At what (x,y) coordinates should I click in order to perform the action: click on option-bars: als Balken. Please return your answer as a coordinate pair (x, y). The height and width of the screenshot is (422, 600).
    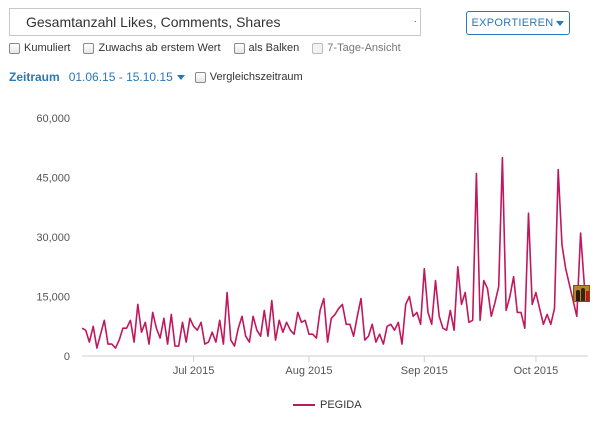
    Looking at the image, I should click on (266, 48).